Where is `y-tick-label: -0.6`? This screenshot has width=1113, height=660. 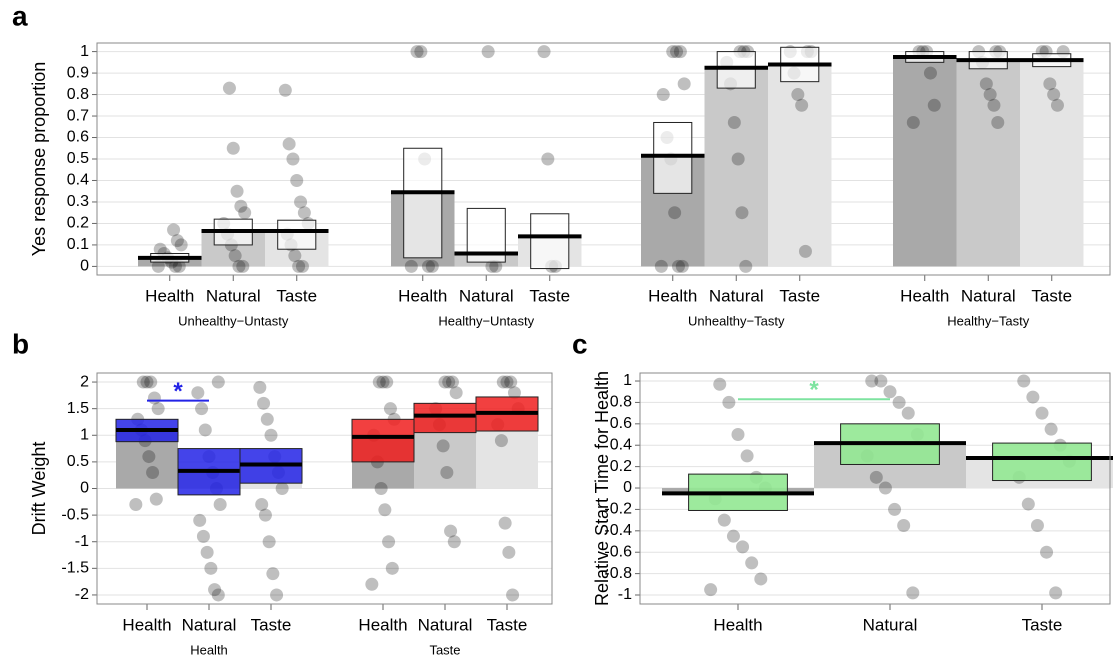 y-tick-label: -0.6 is located at coordinates (618, 551).